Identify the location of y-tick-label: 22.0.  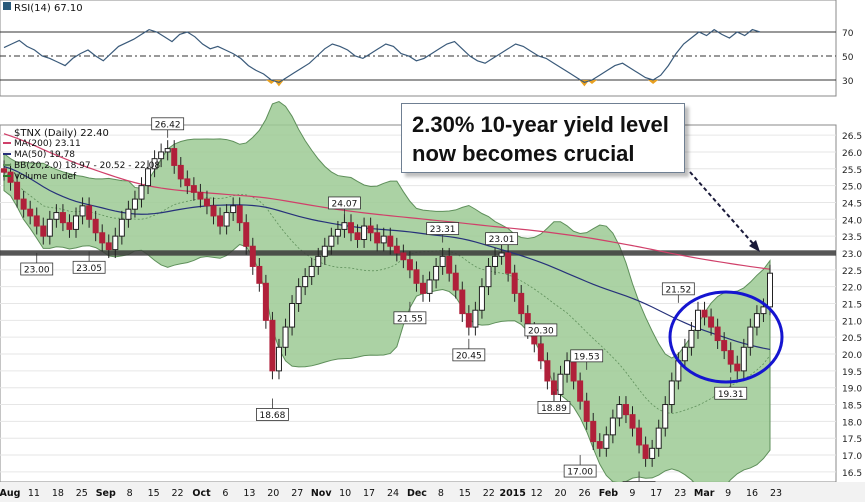
(852, 289).